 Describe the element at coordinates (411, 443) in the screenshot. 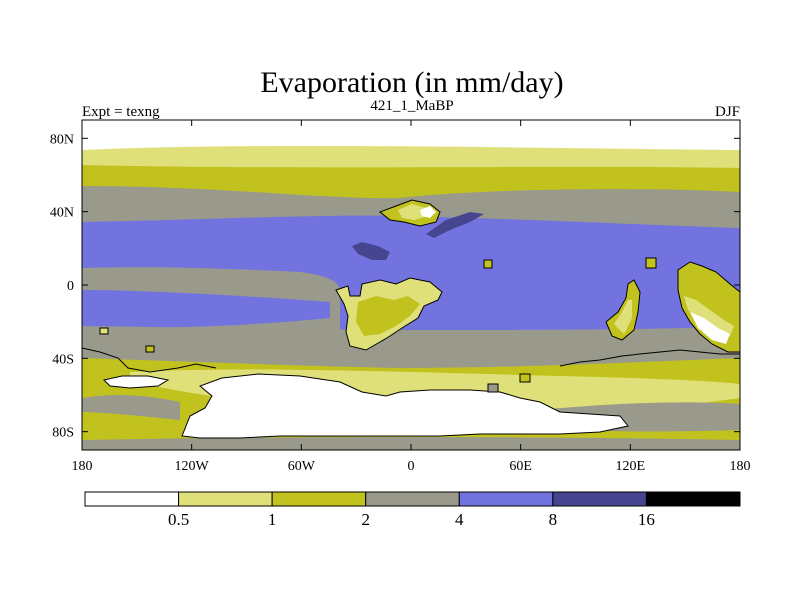

I see `band-gray-bottom` at that location.